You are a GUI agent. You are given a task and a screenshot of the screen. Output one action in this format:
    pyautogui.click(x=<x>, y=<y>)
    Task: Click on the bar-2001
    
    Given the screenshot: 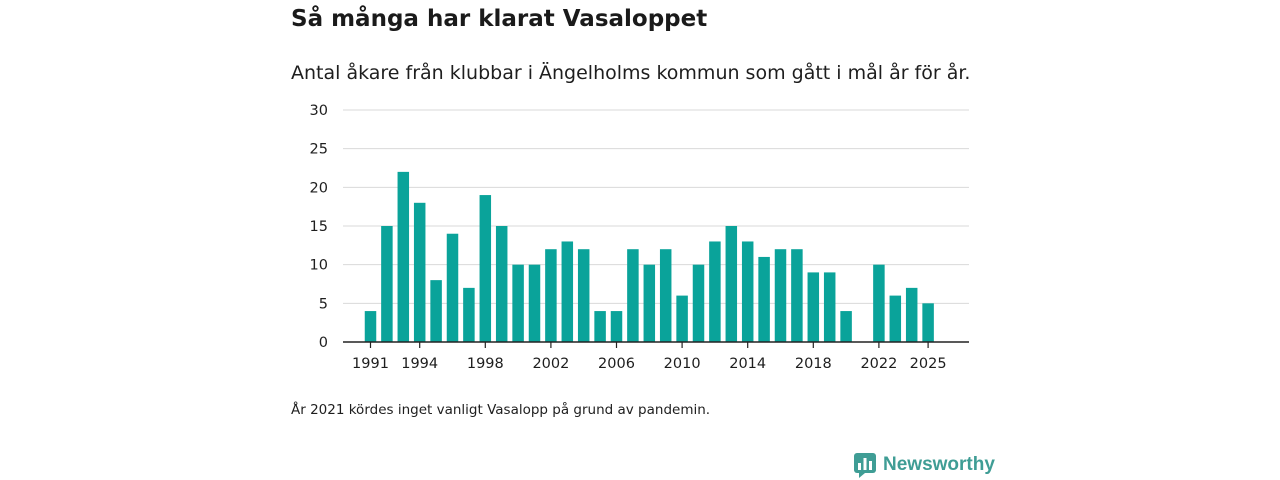 What is the action you would take?
    pyautogui.click(x=534, y=303)
    